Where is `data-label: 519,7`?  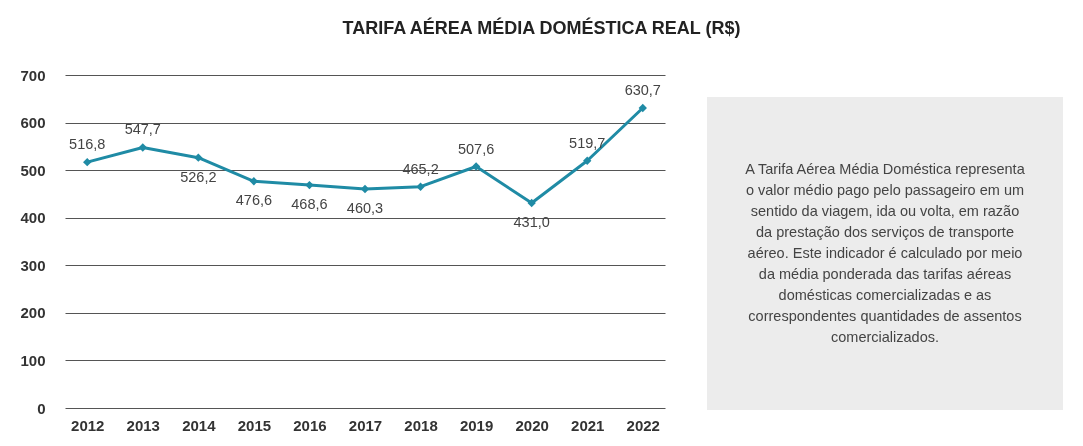 data-label: 519,7 is located at coordinates (587, 142).